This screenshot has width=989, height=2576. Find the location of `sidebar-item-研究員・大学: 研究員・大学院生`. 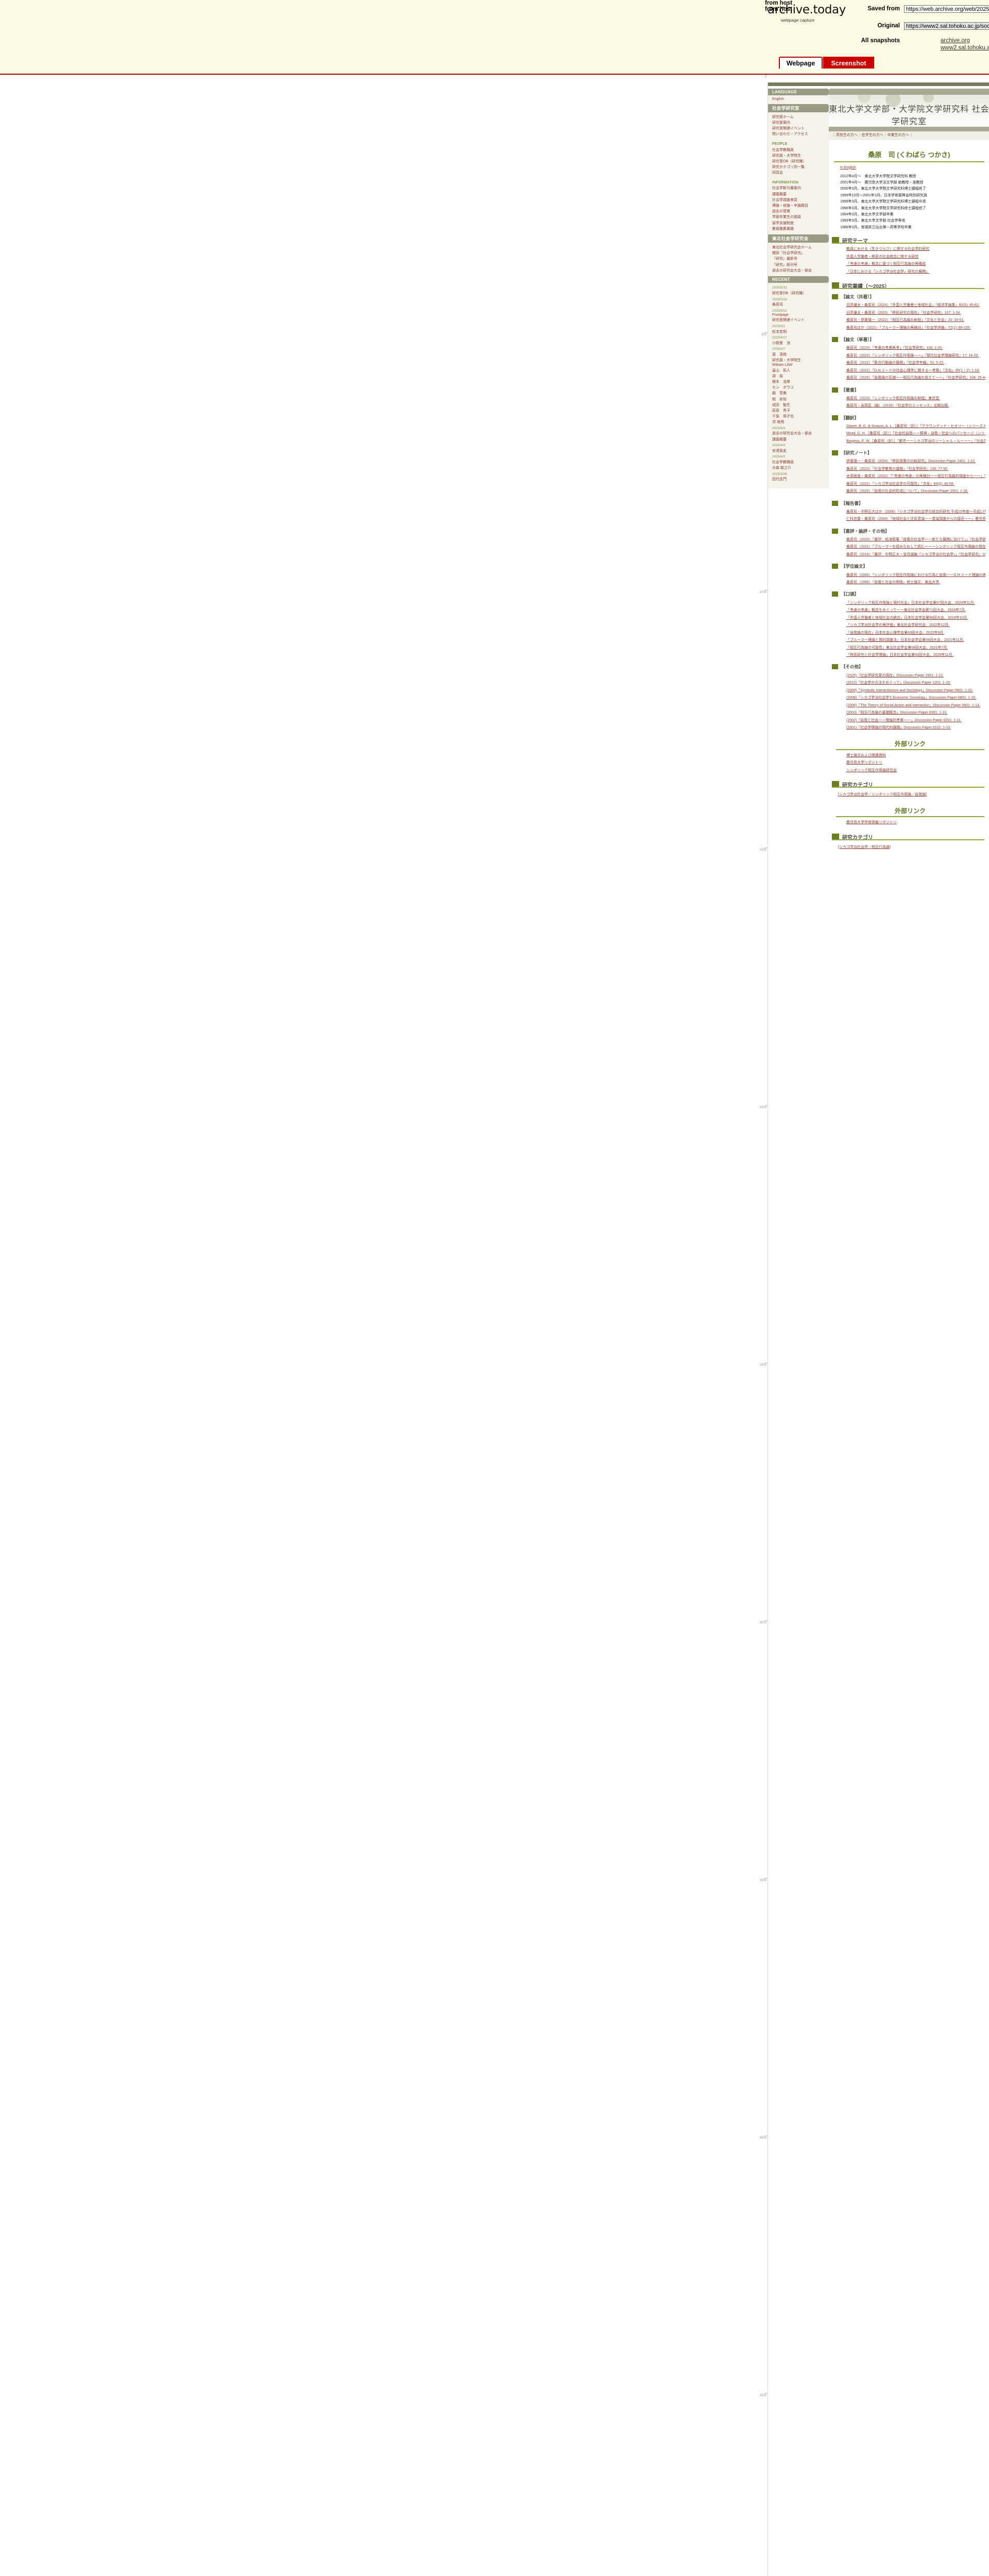

sidebar-item-研究員・大学: 研究員・大学院生 is located at coordinates (786, 156).